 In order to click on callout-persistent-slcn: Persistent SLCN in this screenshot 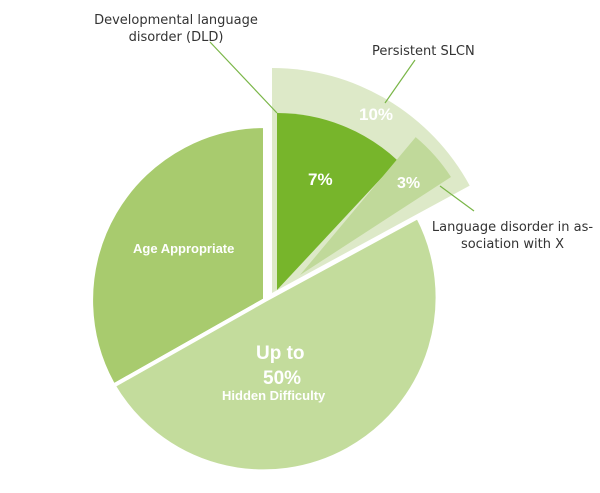, I will do `click(423, 51)`.